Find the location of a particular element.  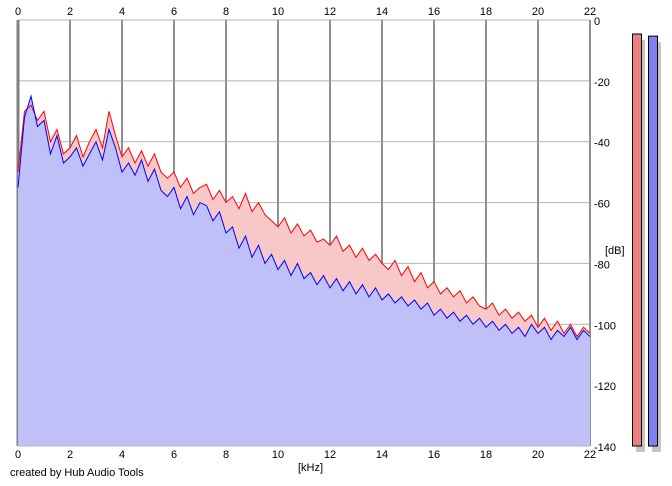

x-tick-label-bottom: 12 is located at coordinates (330, 455).